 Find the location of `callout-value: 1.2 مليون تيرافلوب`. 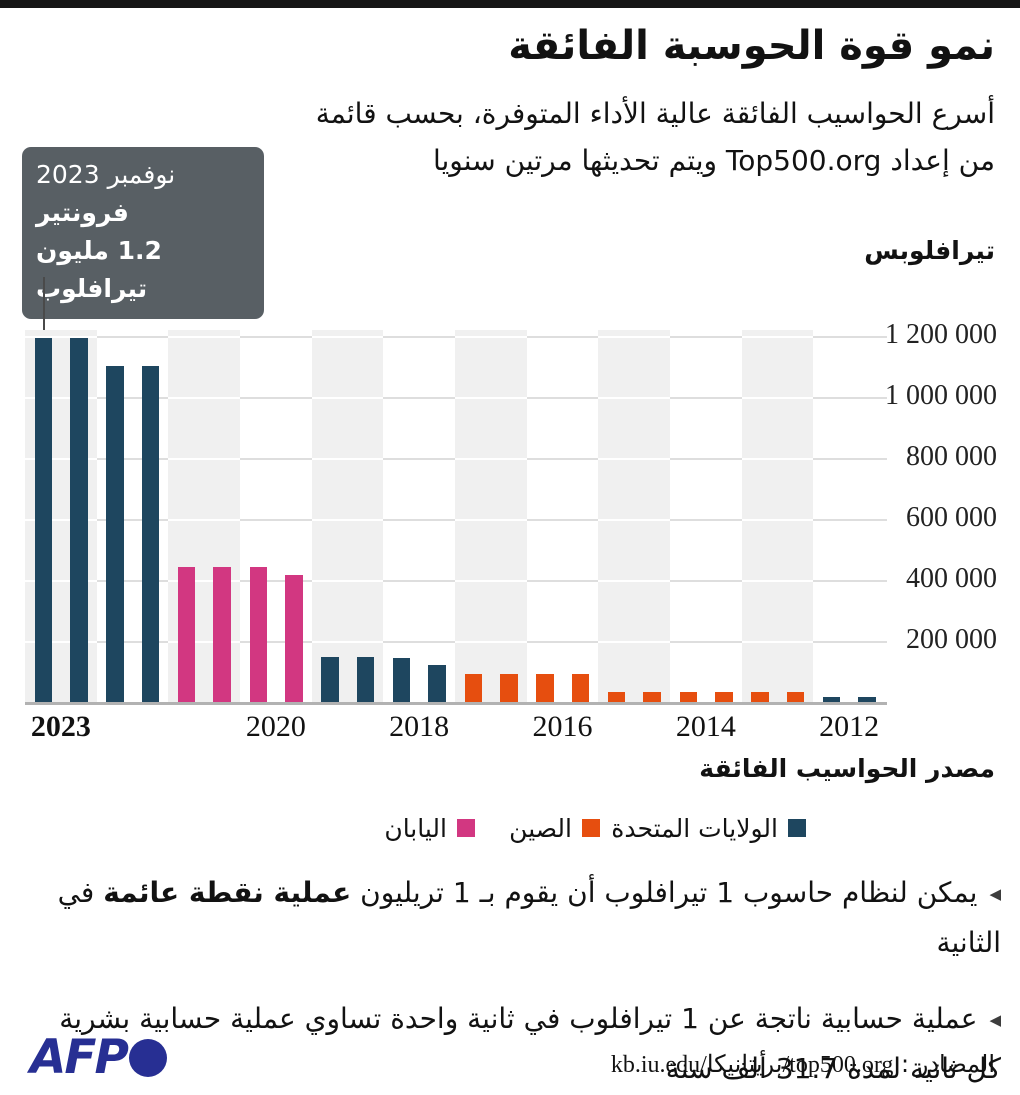

callout-value: 1.2 مليون تيرافلوب is located at coordinates (99, 269).